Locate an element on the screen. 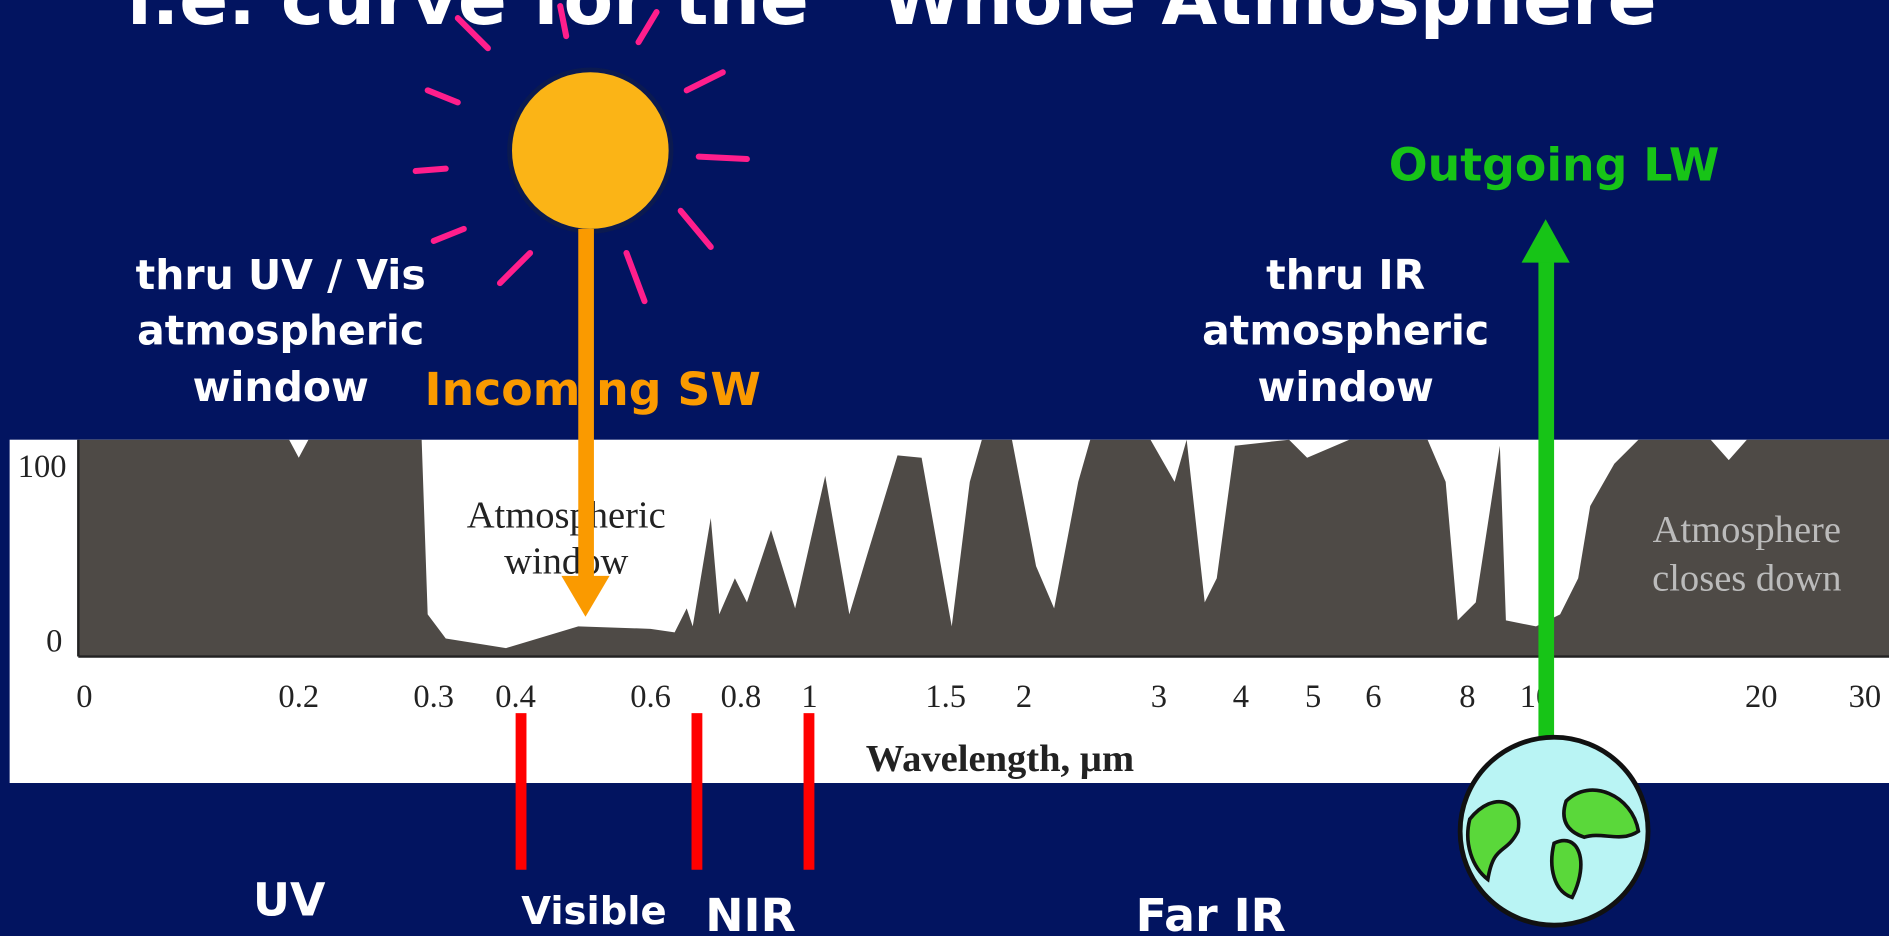 This screenshot has width=1889, height=936. closes-note: closes down is located at coordinates (1746, 578).